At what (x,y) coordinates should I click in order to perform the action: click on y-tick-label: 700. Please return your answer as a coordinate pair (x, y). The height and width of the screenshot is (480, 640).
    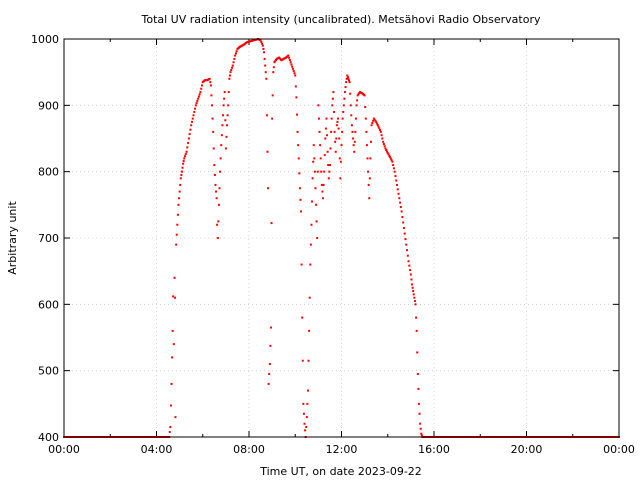
    Looking at the image, I should click on (48, 238).